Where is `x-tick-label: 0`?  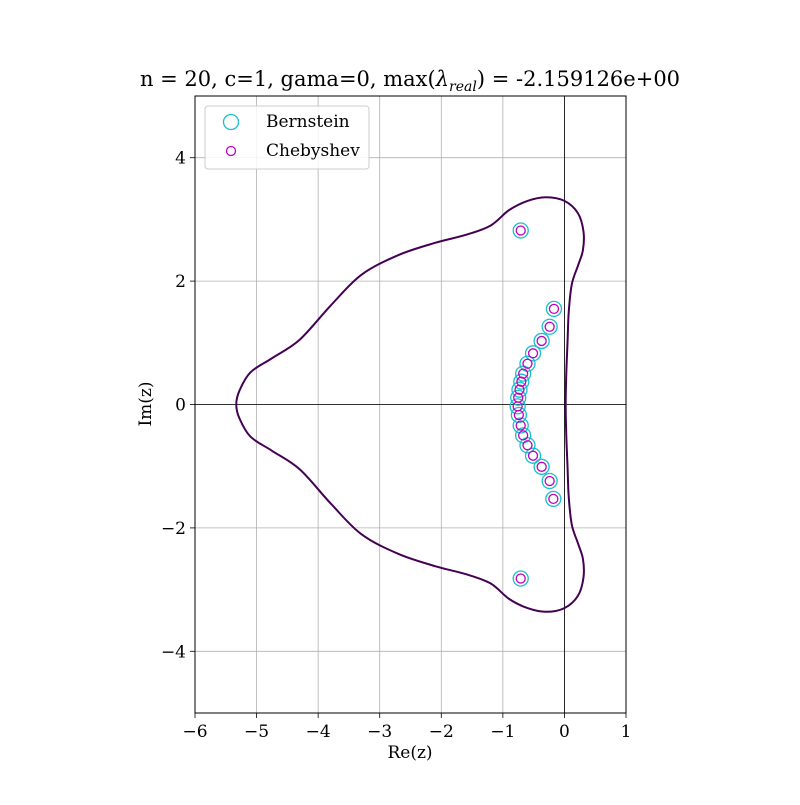
x-tick-label: 0 is located at coordinates (564, 732).